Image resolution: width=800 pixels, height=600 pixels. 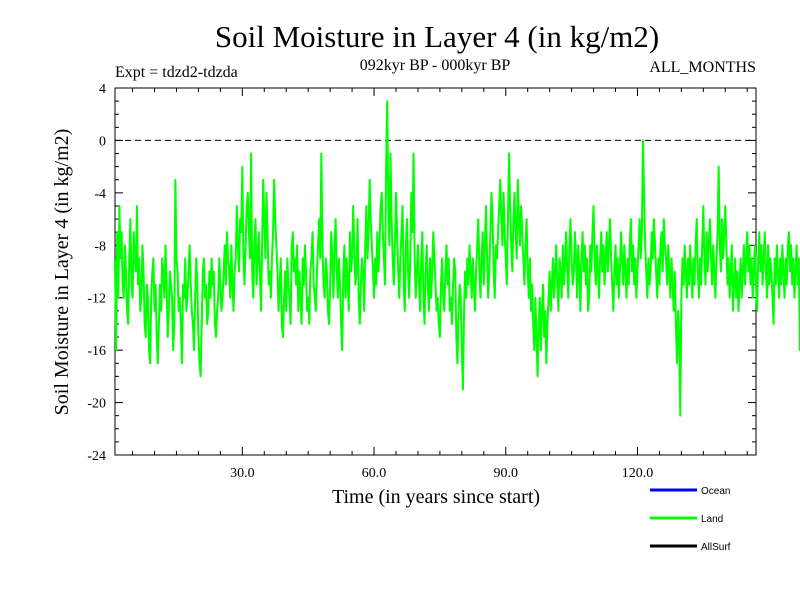 I want to click on legend: Ocean Land AllSurf, so click(x=690, y=519).